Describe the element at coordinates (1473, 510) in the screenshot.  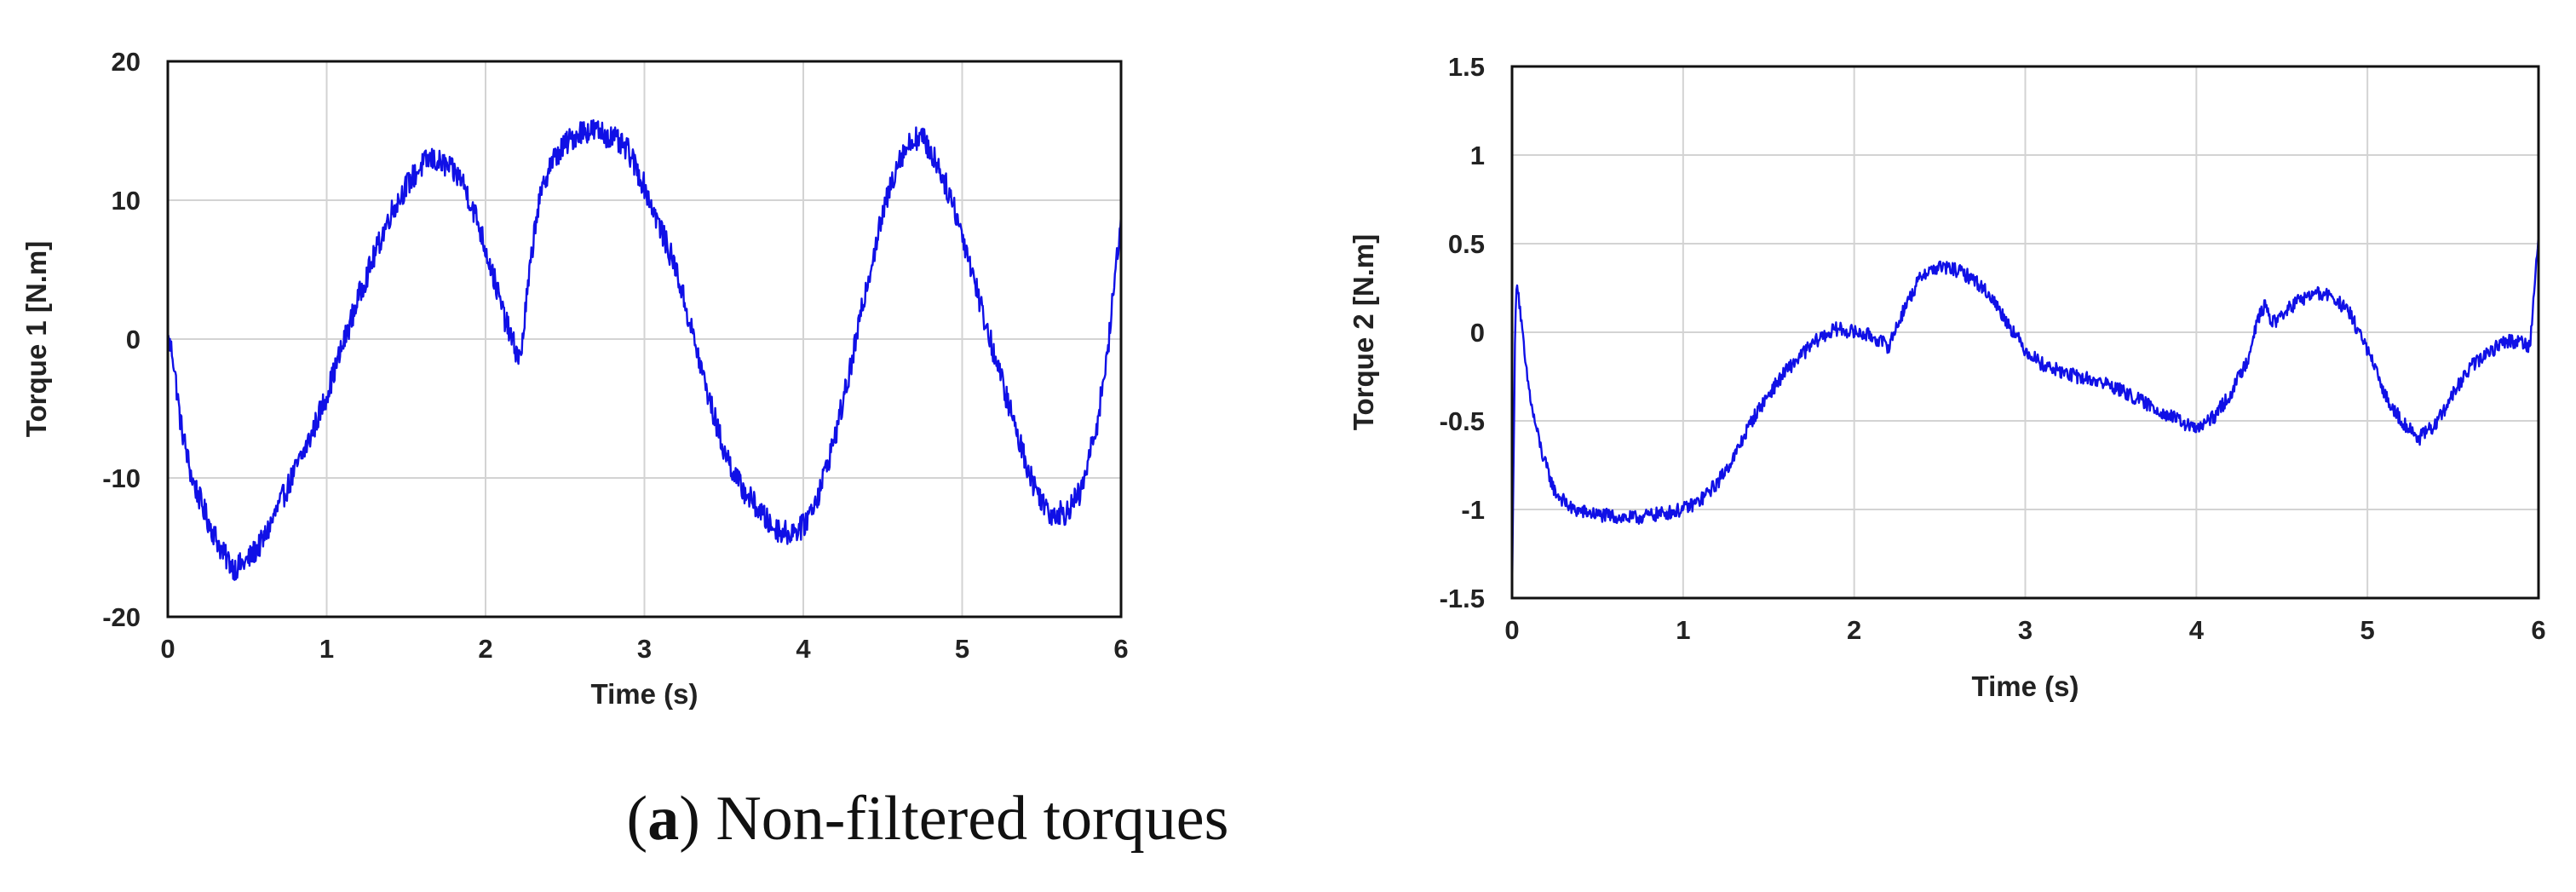
I see `y-tick-label: -1` at that location.